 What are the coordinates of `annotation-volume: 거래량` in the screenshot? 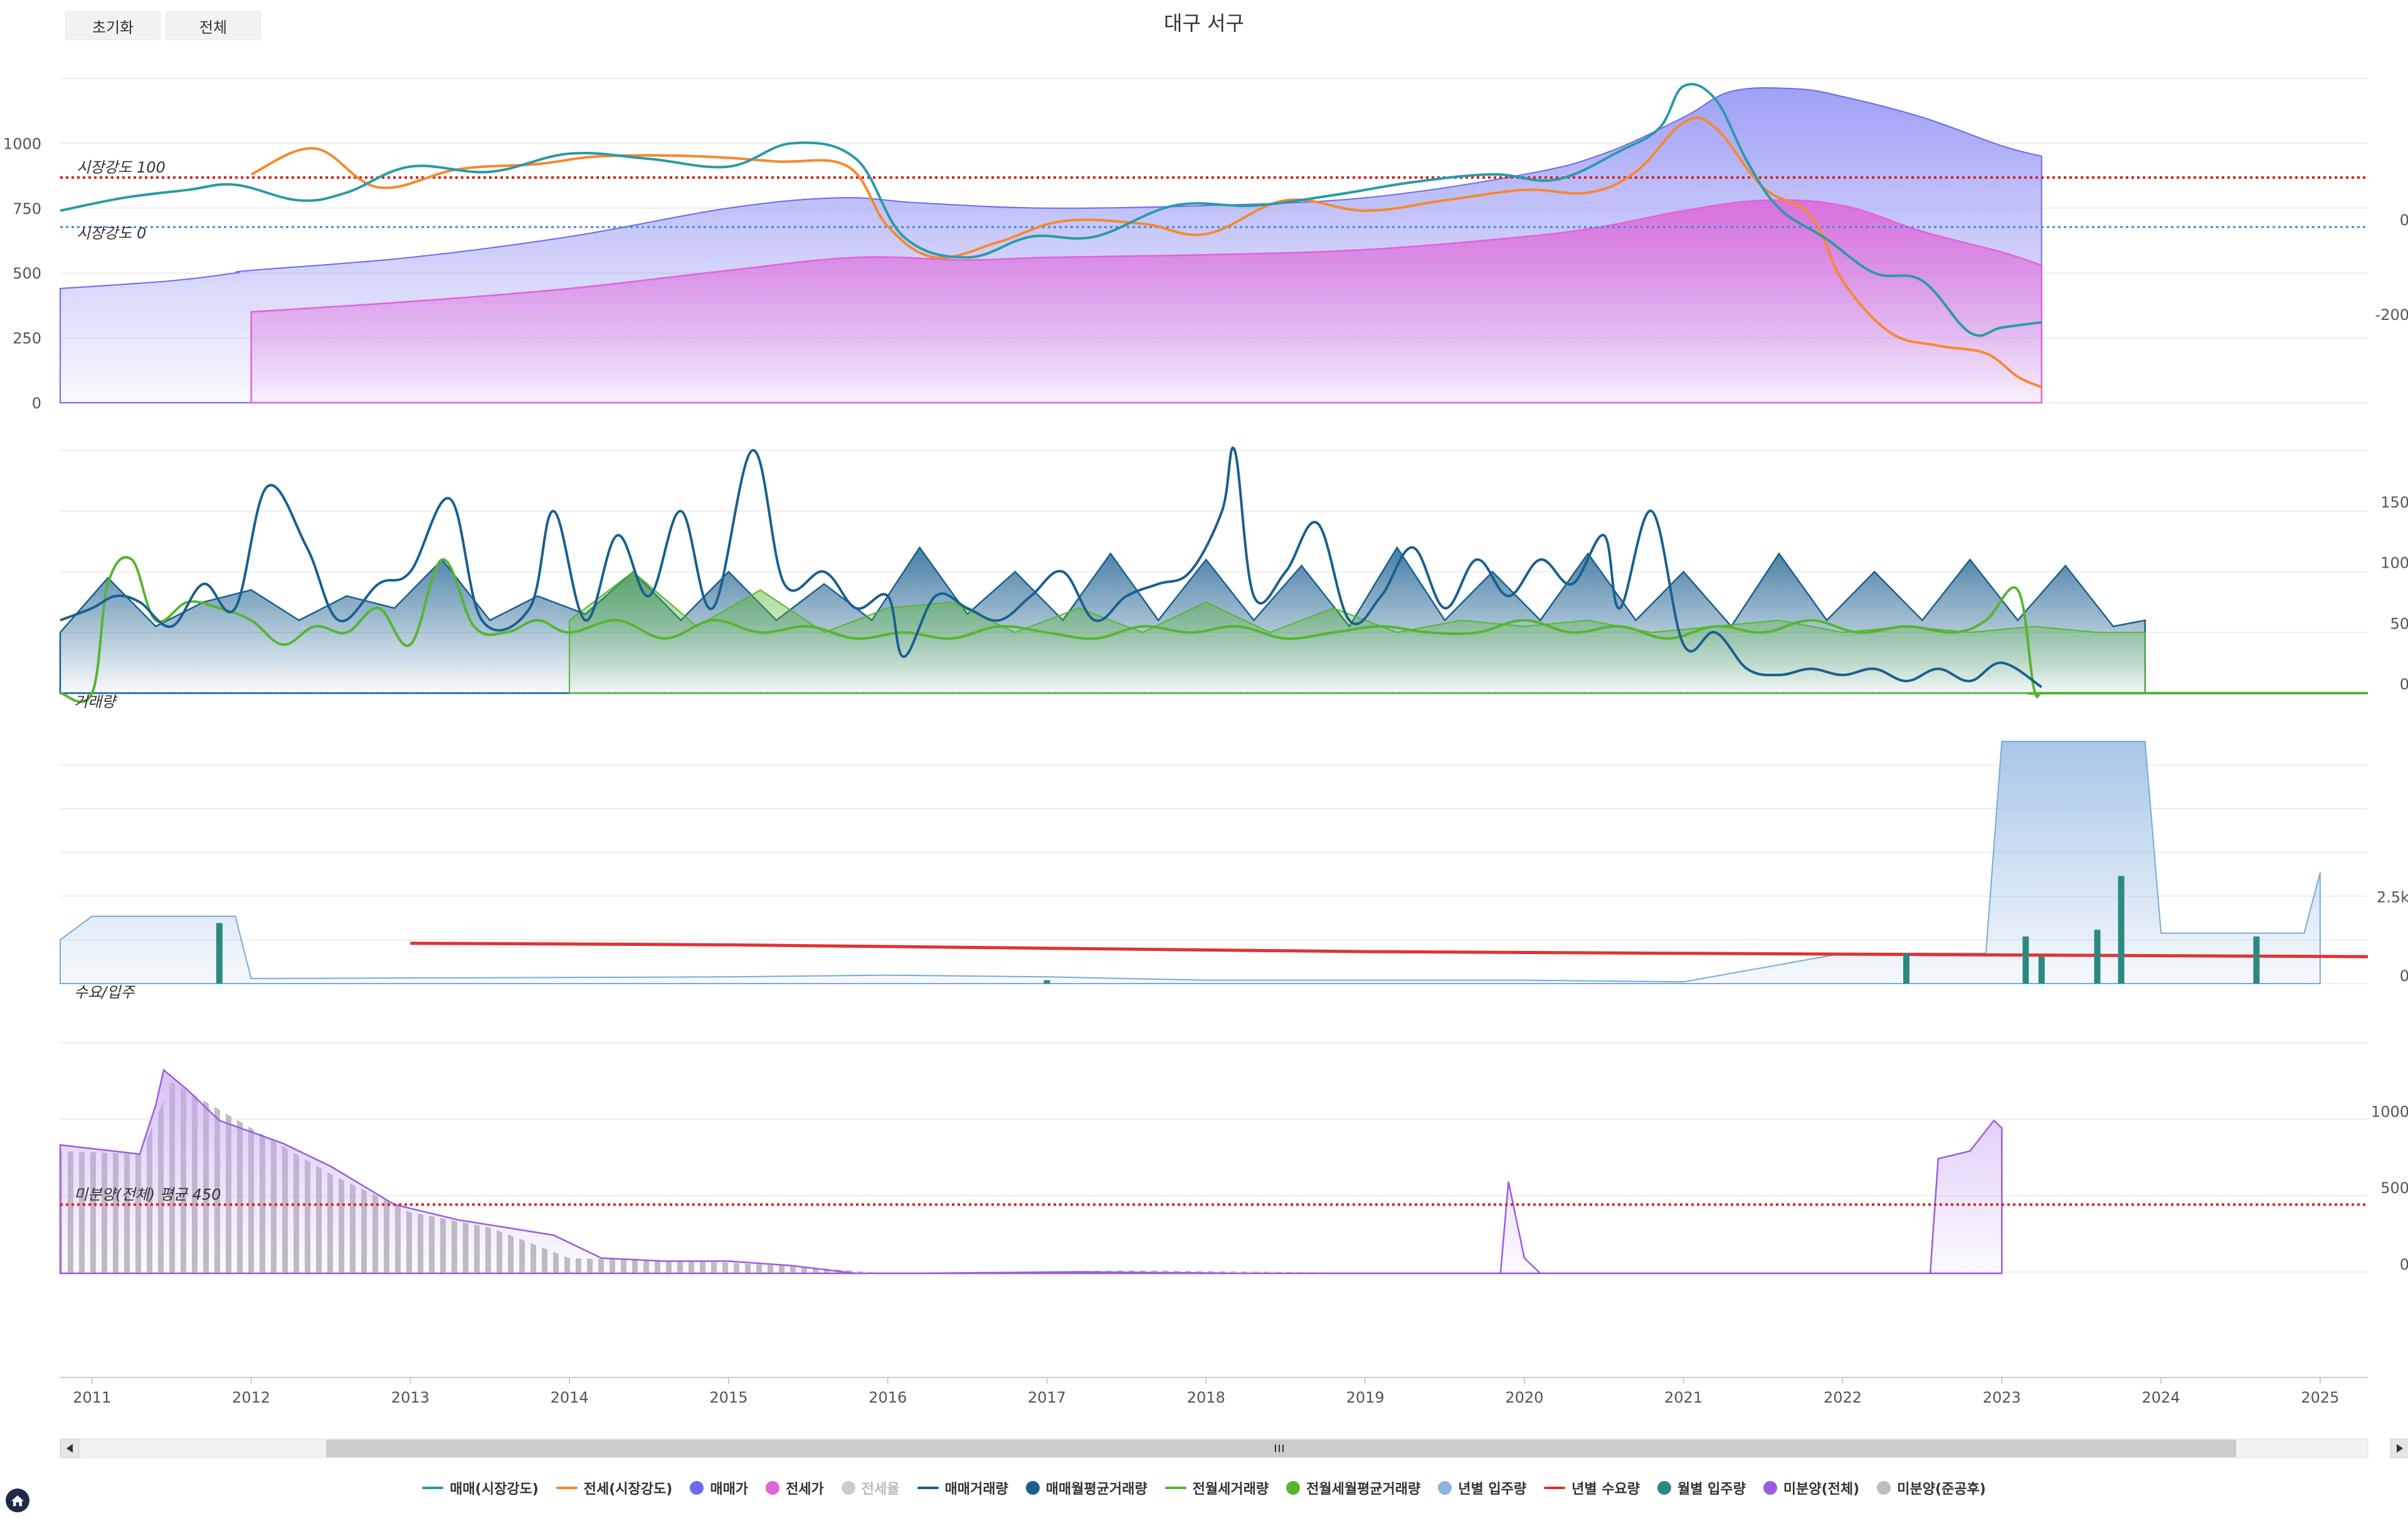 It's located at (96, 702).